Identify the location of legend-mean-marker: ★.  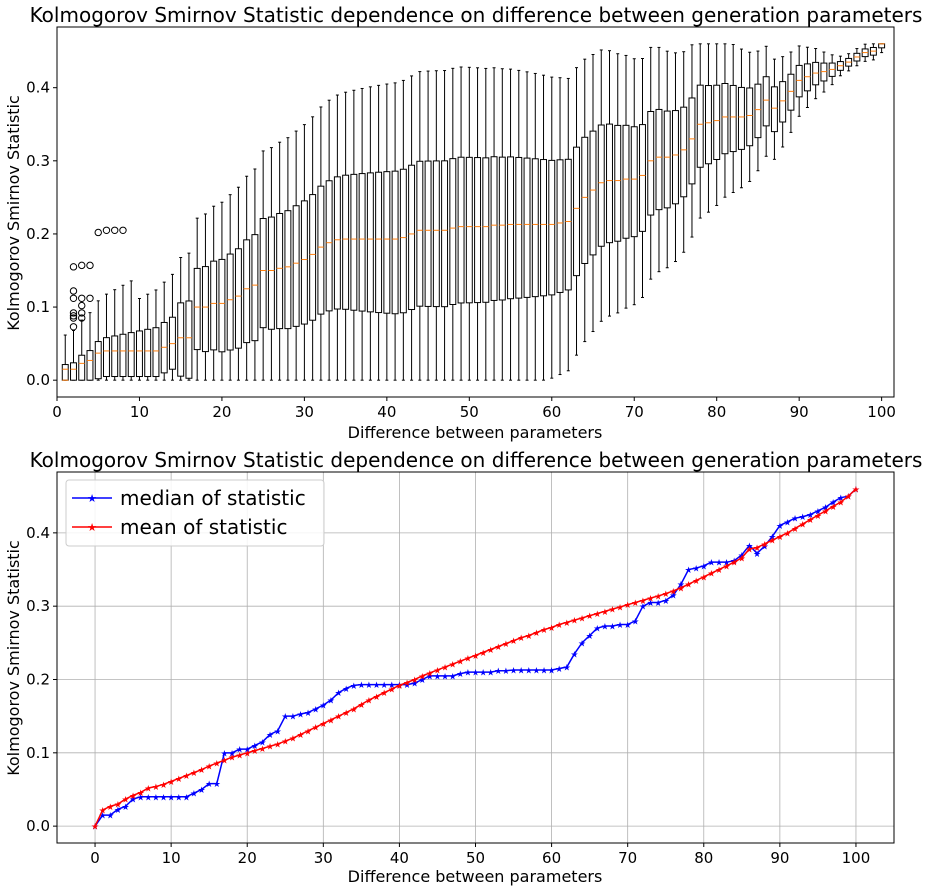
(92, 527).